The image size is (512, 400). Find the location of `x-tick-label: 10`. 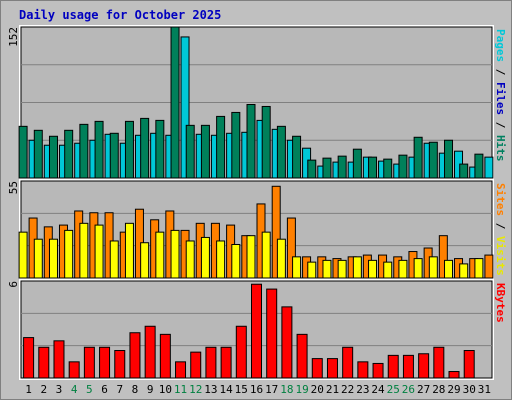

x-tick-label: 10 is located at coordinates (165, 389).